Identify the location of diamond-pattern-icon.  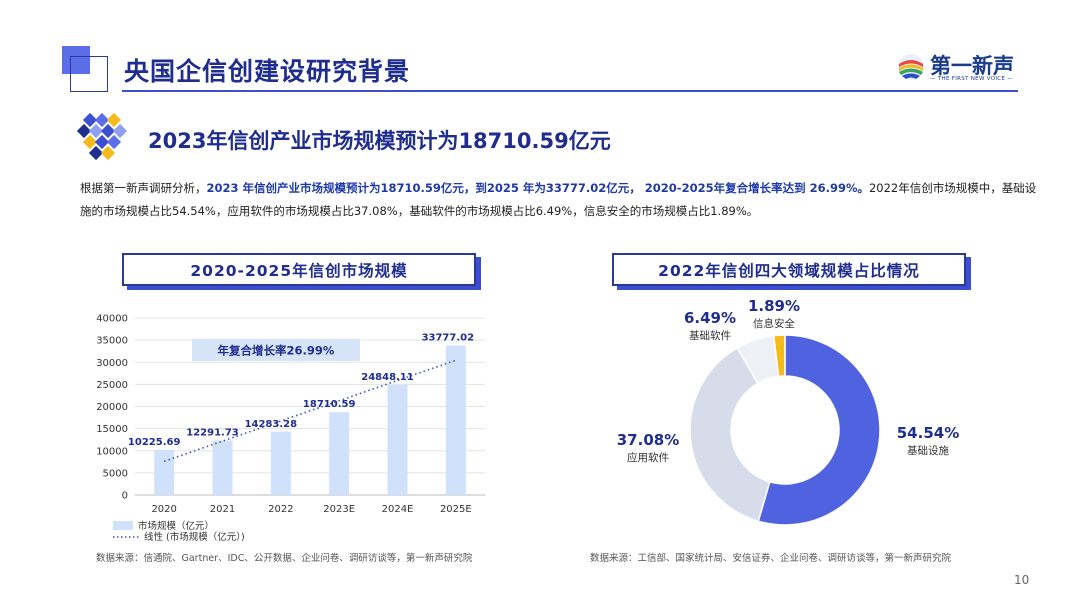
(102, 136).